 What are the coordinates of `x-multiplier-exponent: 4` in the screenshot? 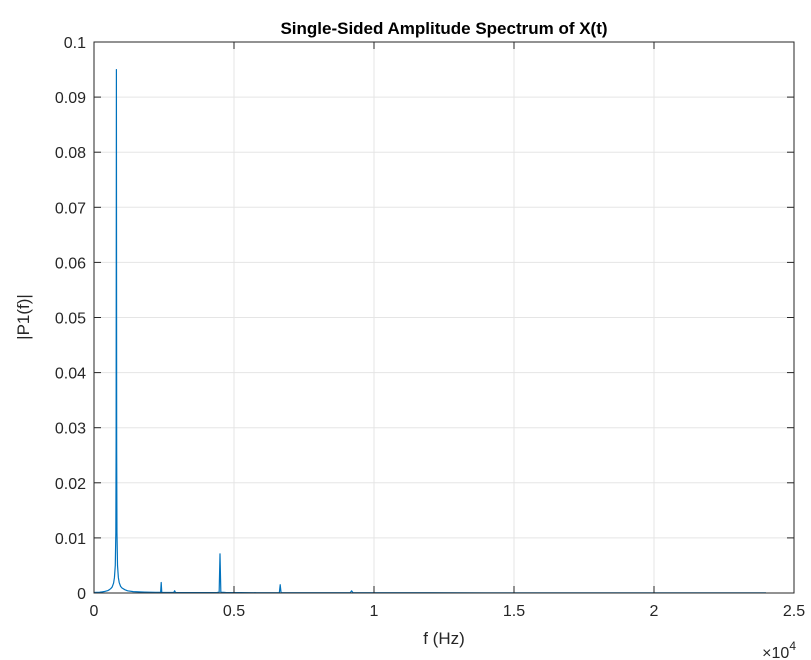 It's located at (792, 646).